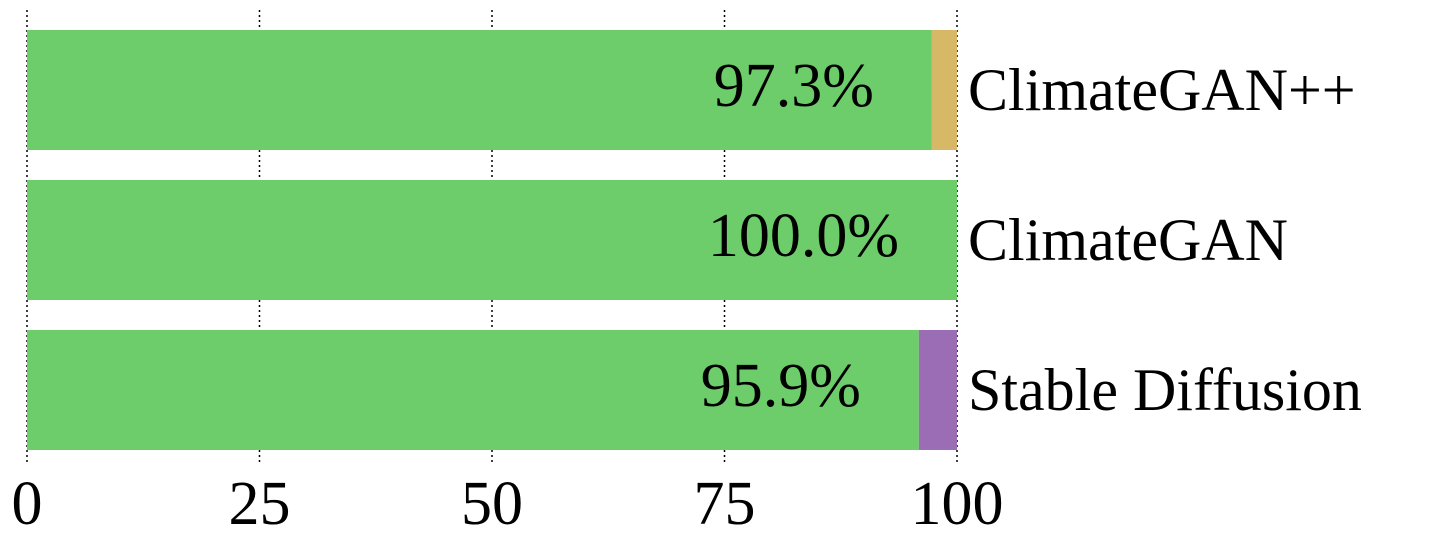  I want to click on value-label: 100.0%, so click(803, 236).